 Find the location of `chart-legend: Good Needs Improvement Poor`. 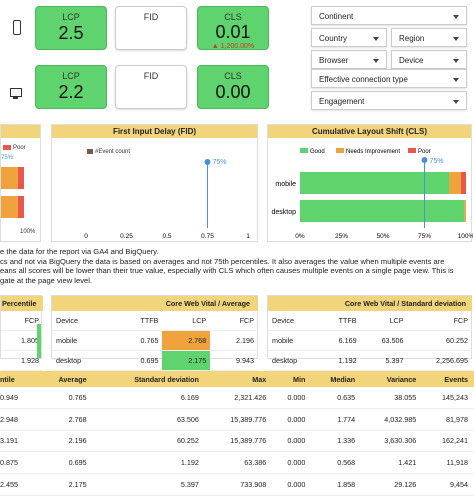

chart-legend: Good Needs Improvement Poor is located at coordinates (365, 151).